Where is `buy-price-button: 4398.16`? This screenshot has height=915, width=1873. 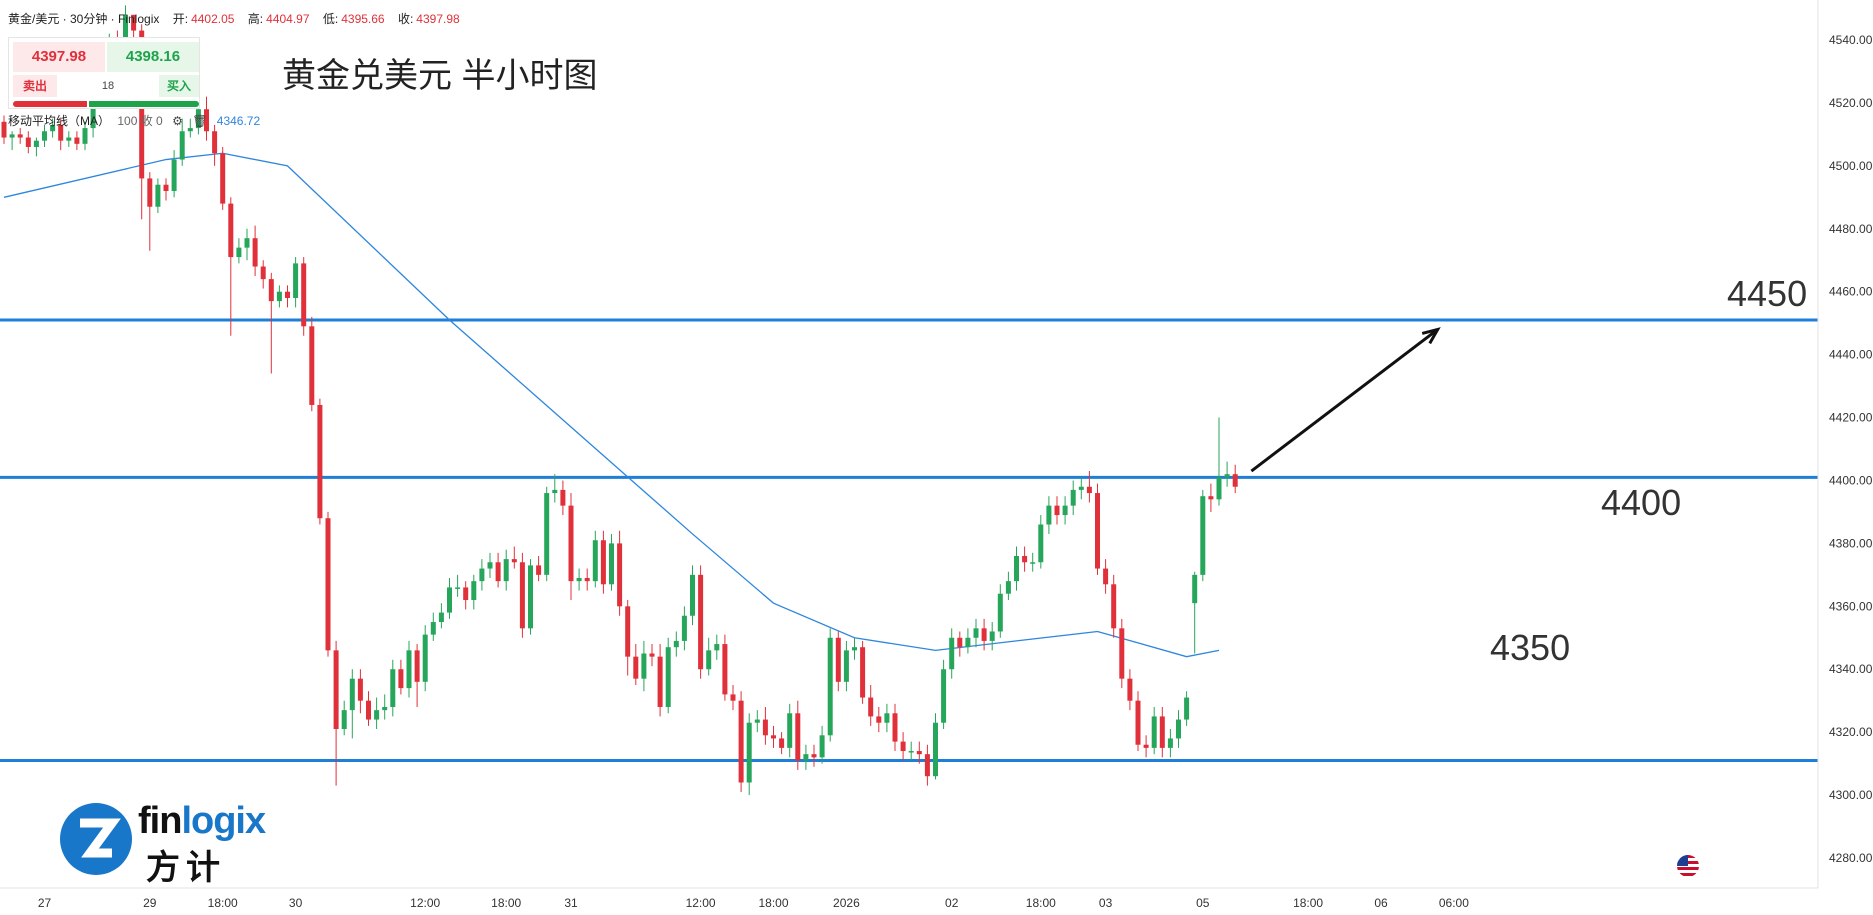 buy-price-button: 4398.16 is located at coordinates (153, 57).